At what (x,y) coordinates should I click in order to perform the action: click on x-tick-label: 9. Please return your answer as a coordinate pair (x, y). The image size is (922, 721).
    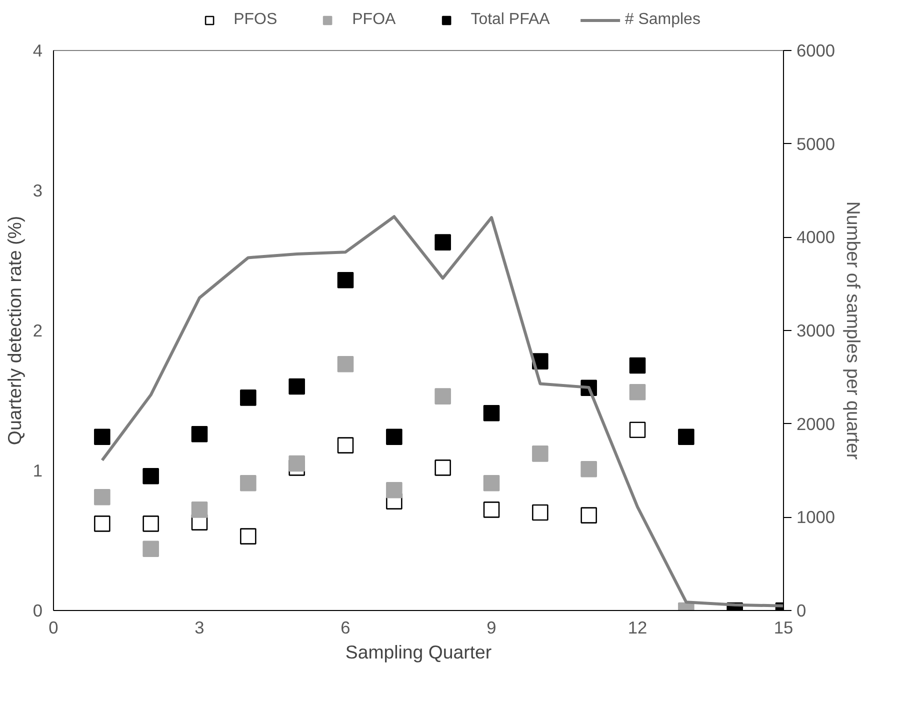
    Looking at the image, I should click on (491, 628).